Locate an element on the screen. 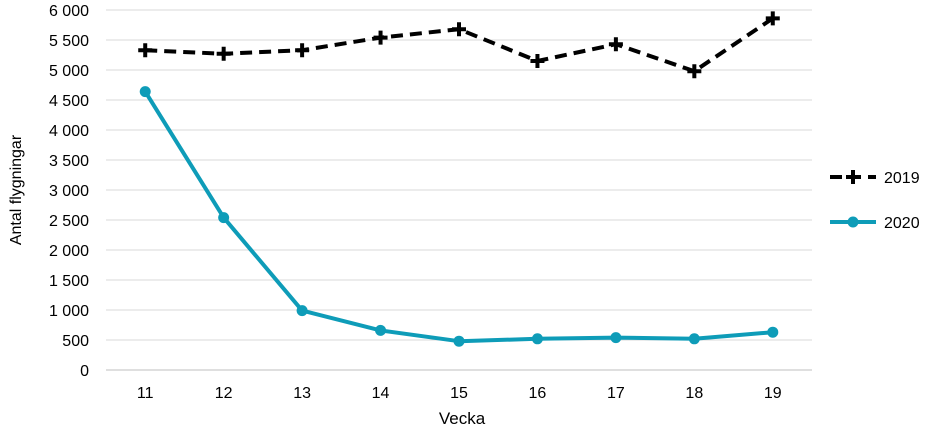 The image size is (945, 442). y-axis-title: Antal flygningar is located at coordinates (16, 189).